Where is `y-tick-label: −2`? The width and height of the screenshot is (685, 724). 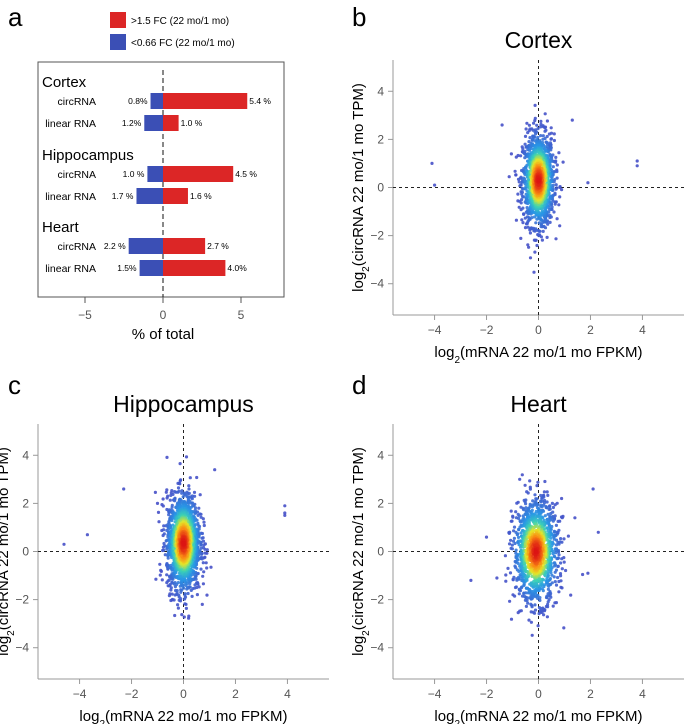
y-tick-label: −2 is located at coordinates (377, 236).